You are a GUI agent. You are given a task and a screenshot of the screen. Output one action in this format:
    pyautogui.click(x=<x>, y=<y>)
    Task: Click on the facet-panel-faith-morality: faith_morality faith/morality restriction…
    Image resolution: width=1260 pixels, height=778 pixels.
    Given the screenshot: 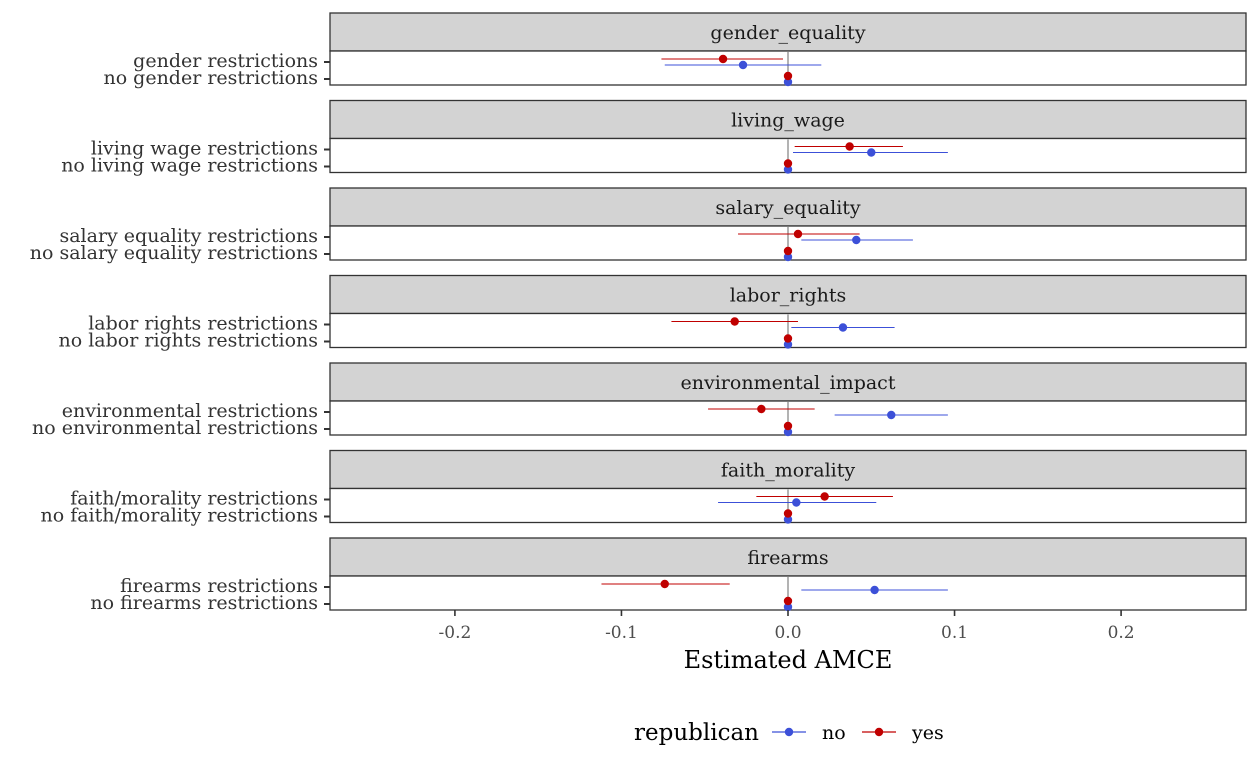 What is the action you would take?
    pyautogui.click(x=643, y=488)
    